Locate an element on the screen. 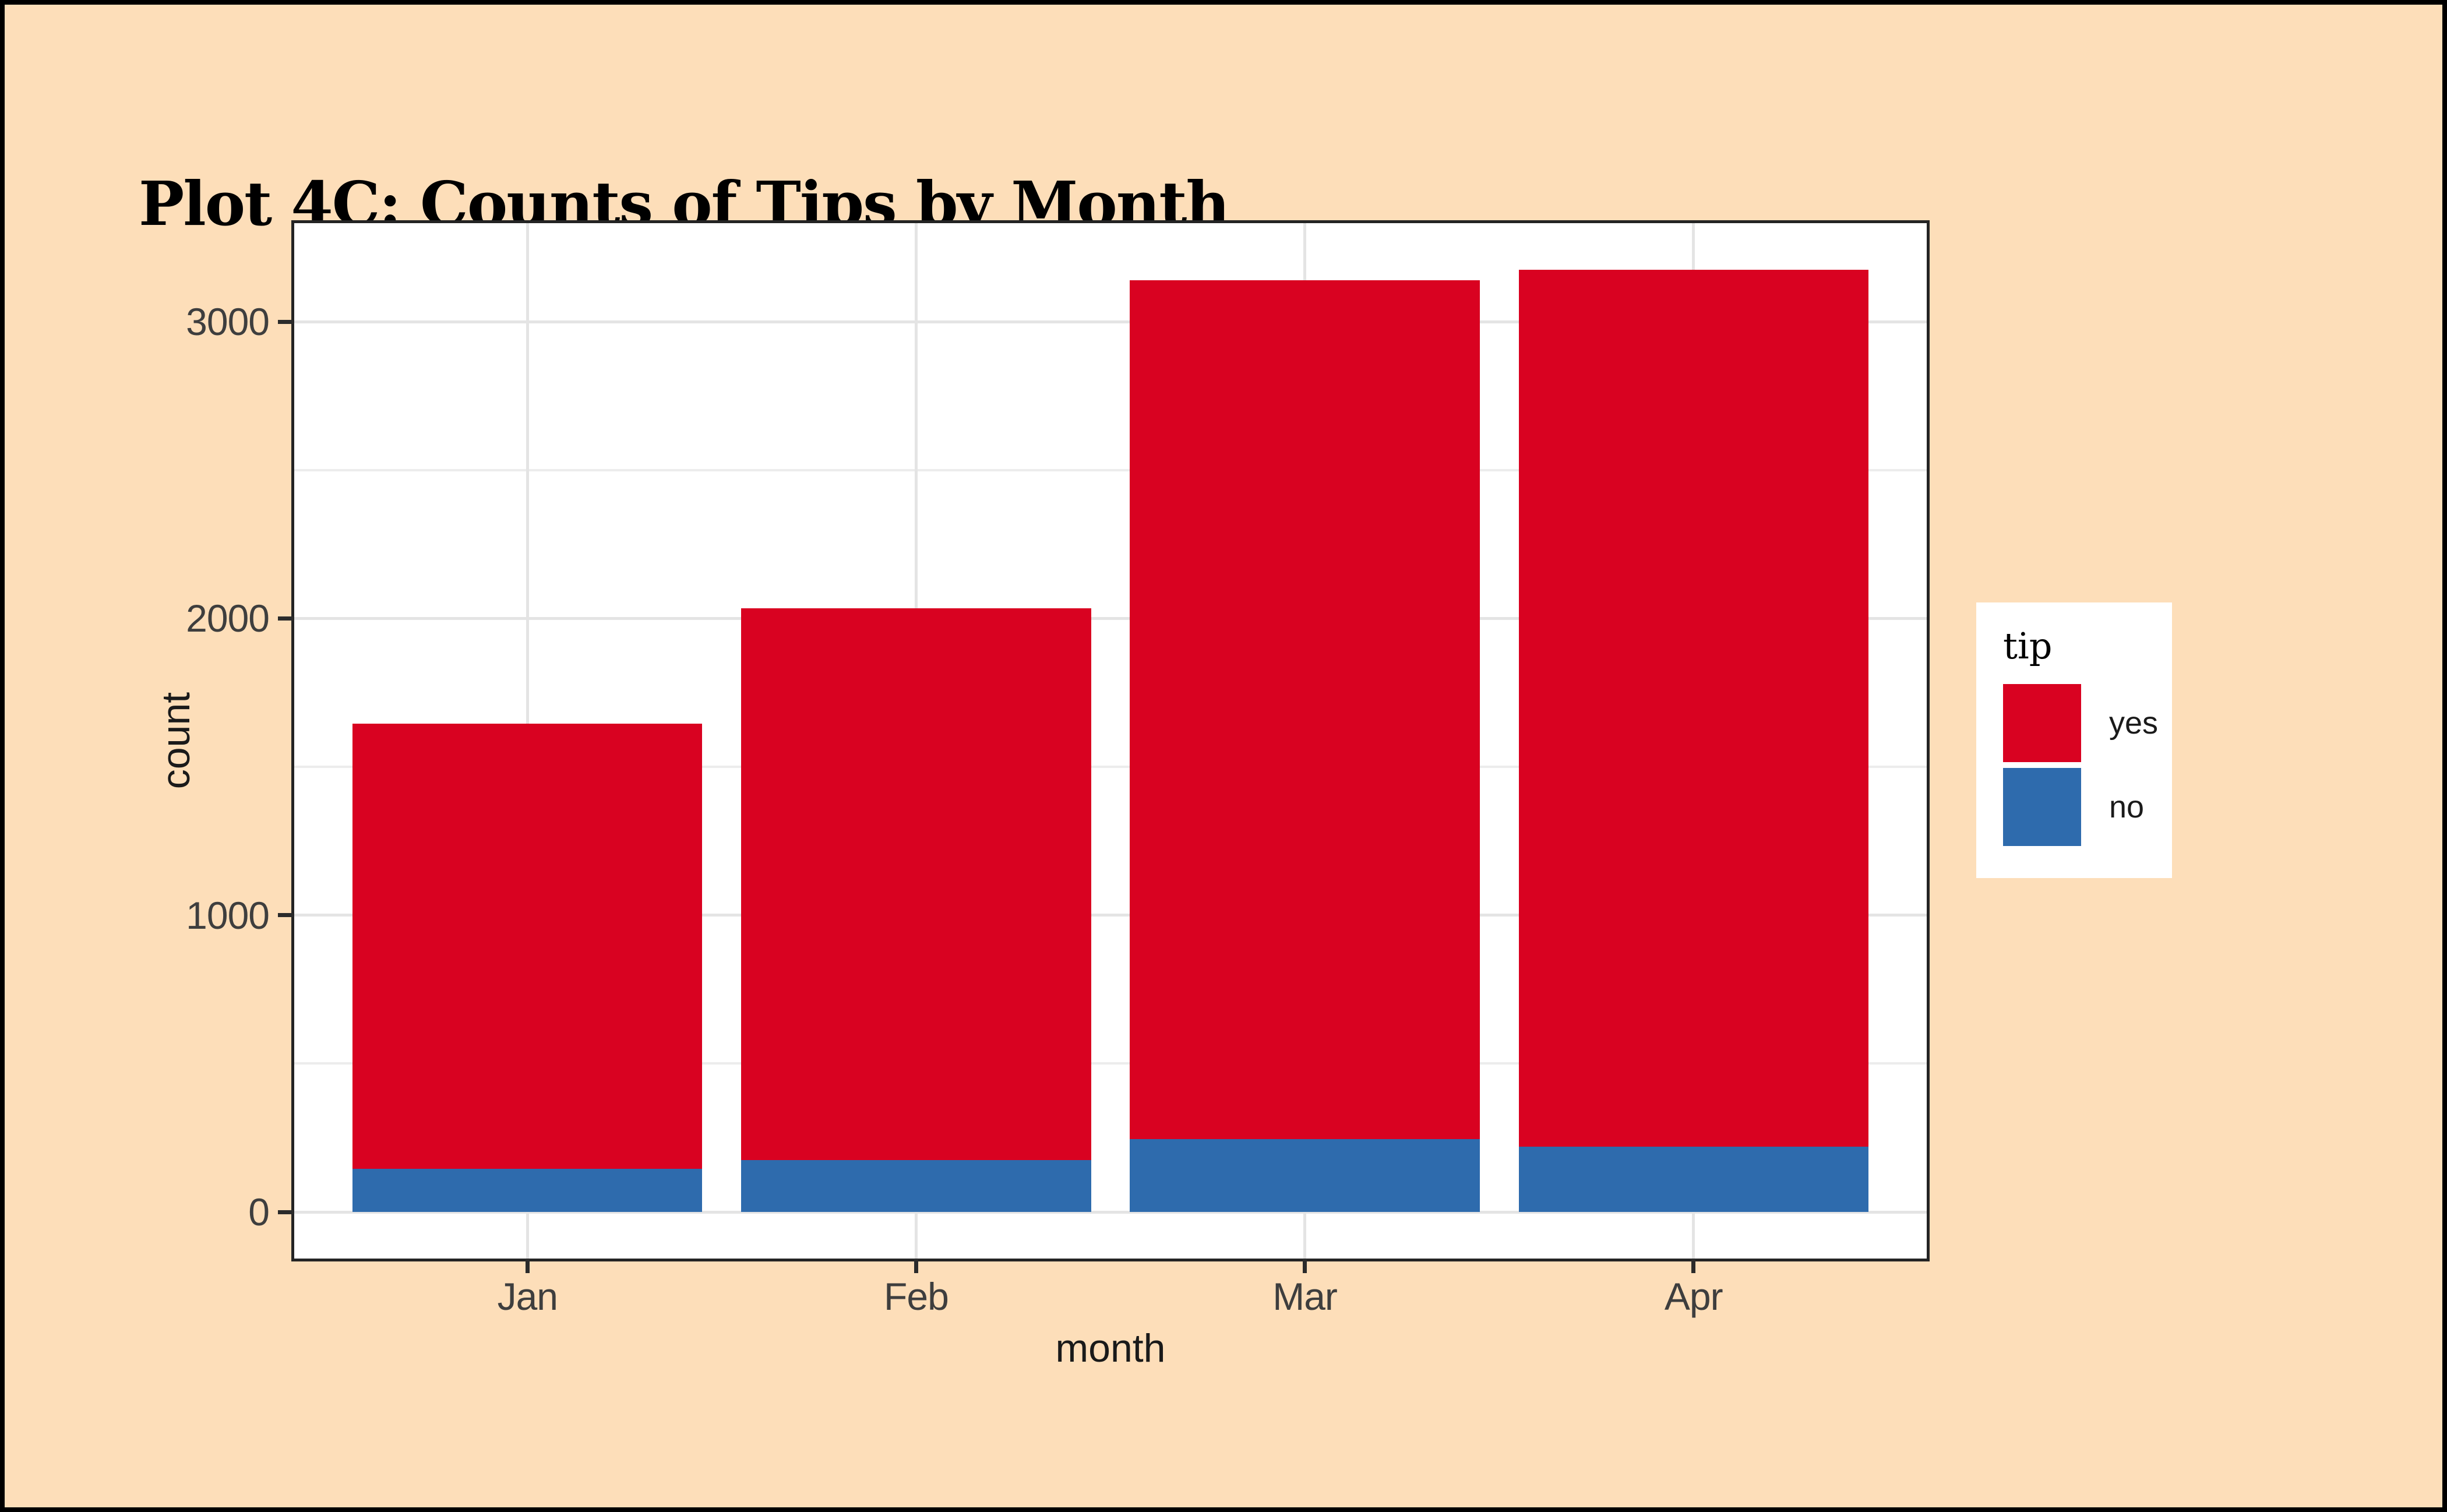 The height and width of the screenshot is (1512, 2447). legend-label-no: no is located at coordinates (2127, 807).